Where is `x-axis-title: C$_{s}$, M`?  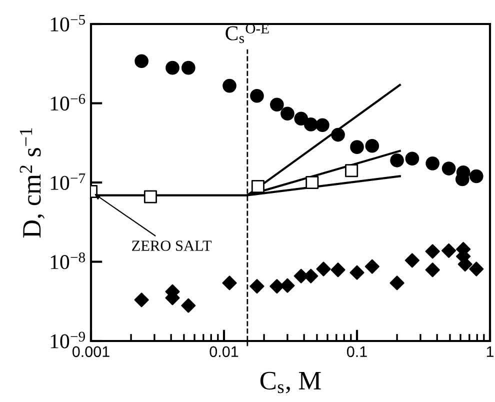 x-axis-title: C$_{s}$, M is located at coordinates (290, 383).